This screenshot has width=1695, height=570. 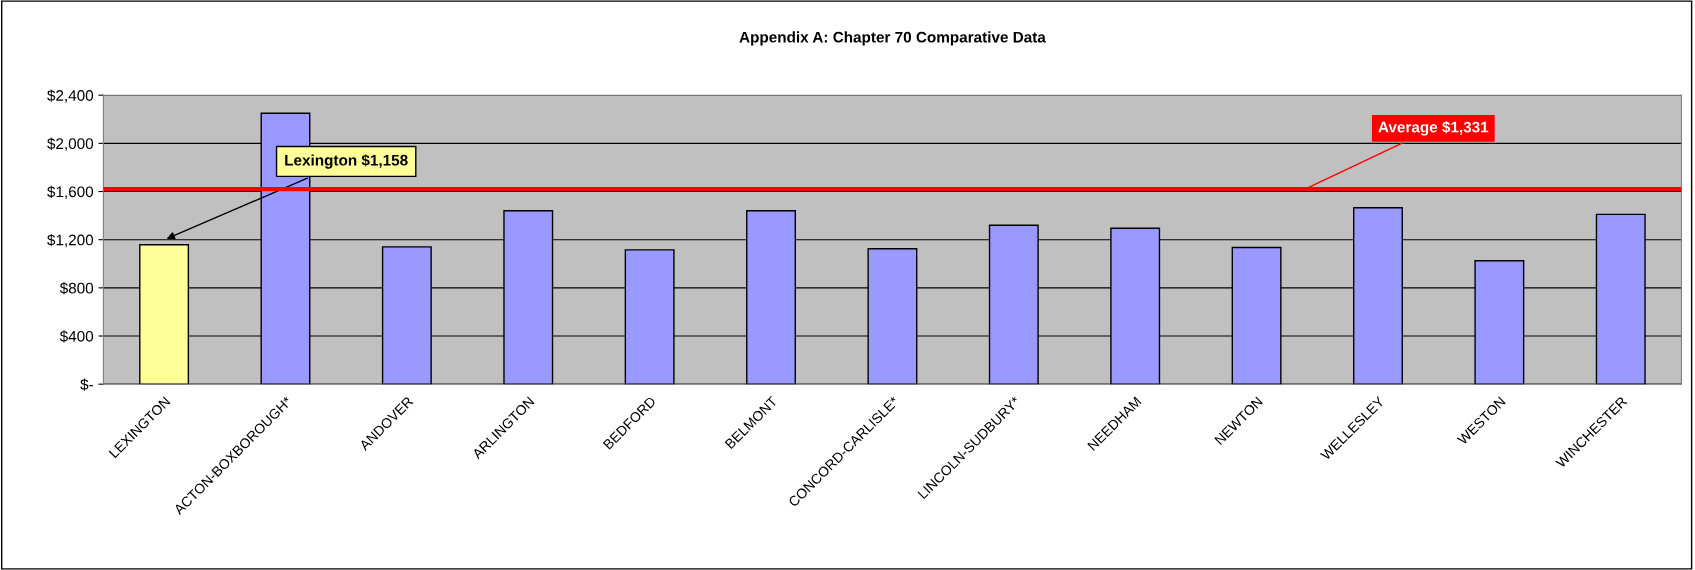 I want to click on y-tick-label: $2,400, so click(x=70, y=96).